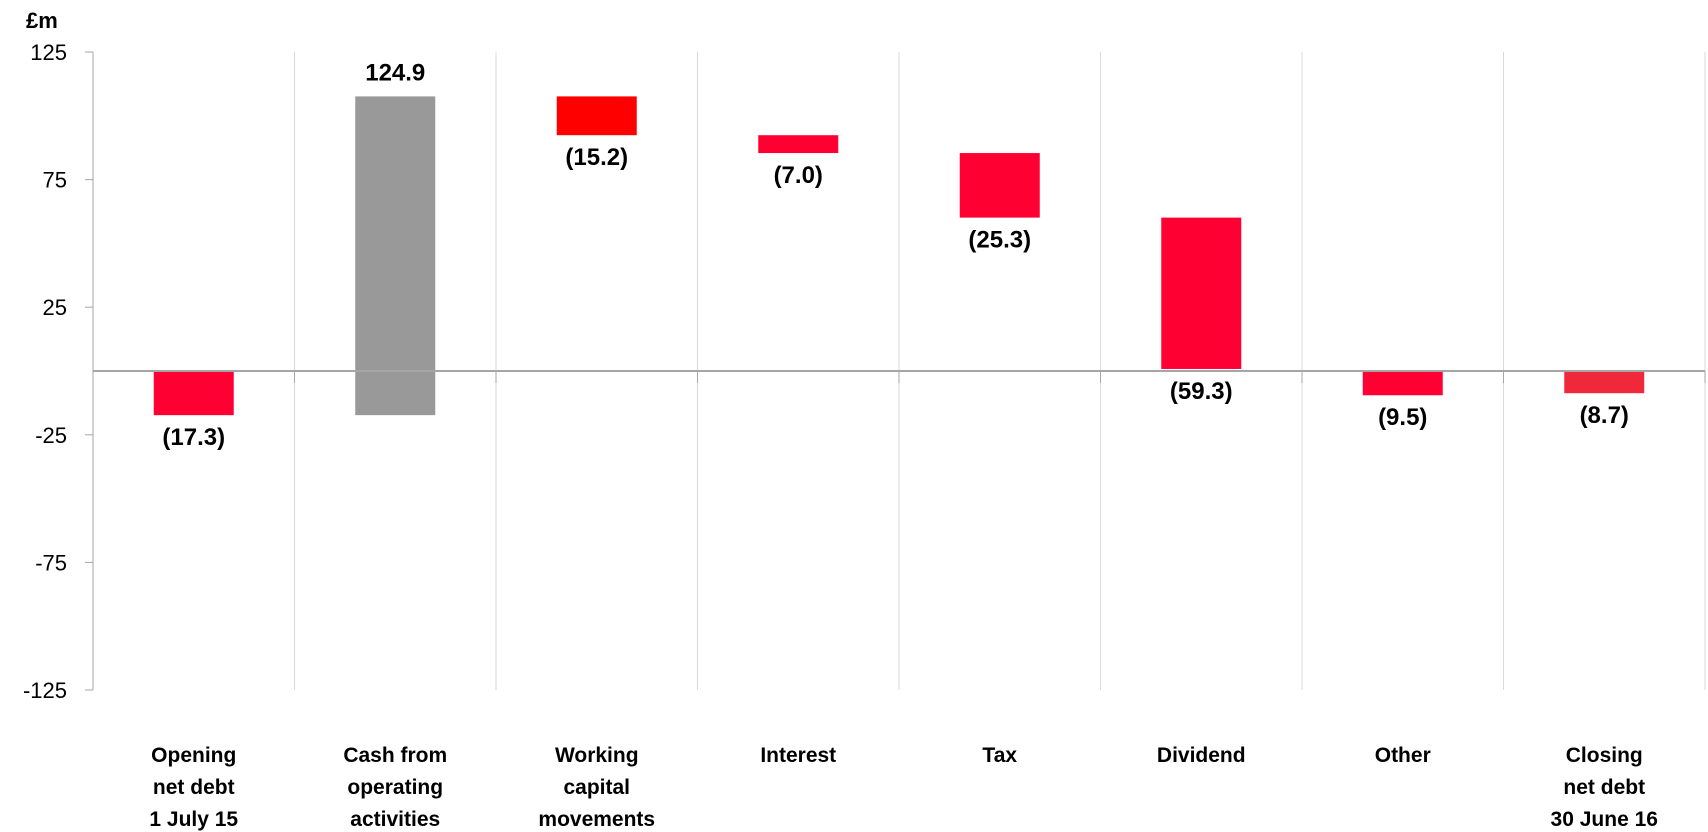 Image resolution: width=1708 pixels, height=832 pixels. Describe the element at coordinates (1201, 391) in the screenshot. I see `data-label: (59.3)` at that location.